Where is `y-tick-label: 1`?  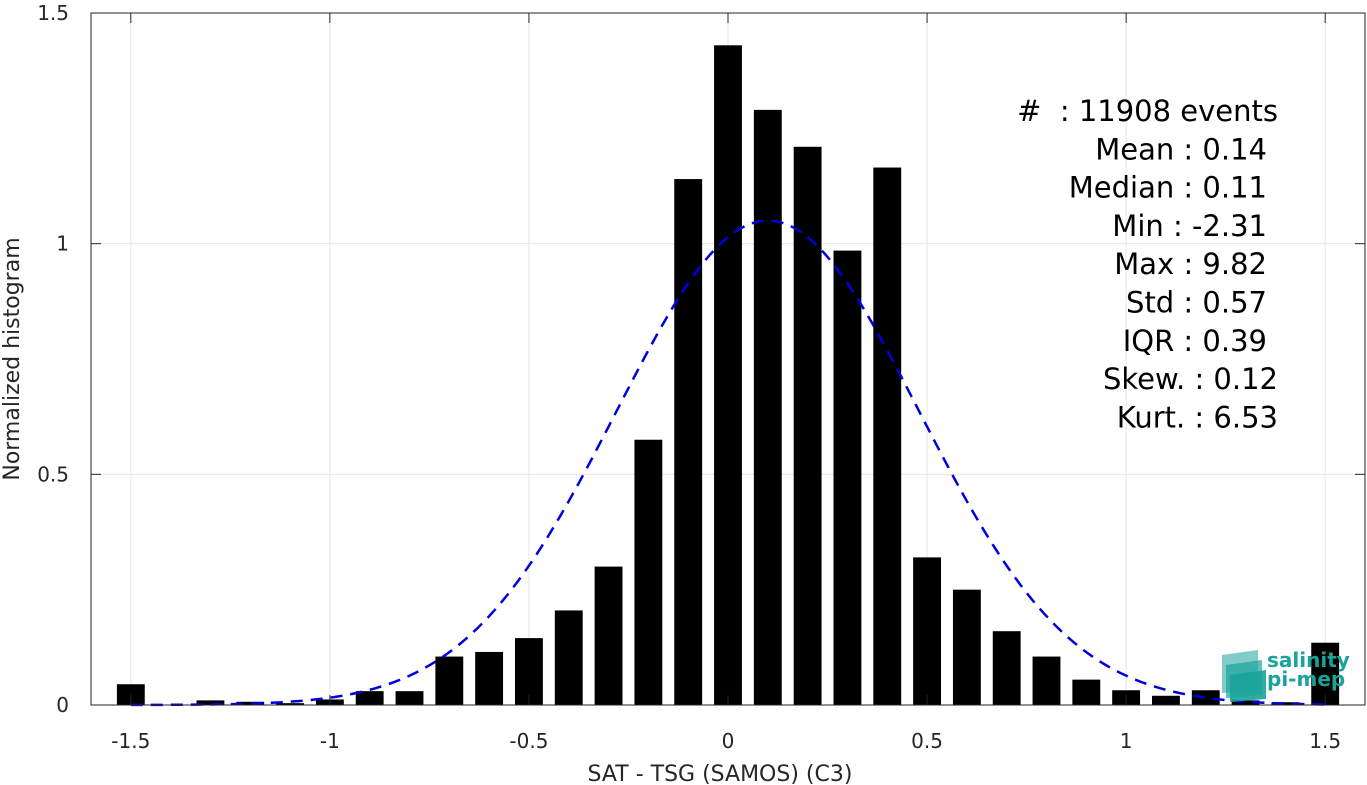
y-tick-label: 1 is located at coordinates (62, 244).